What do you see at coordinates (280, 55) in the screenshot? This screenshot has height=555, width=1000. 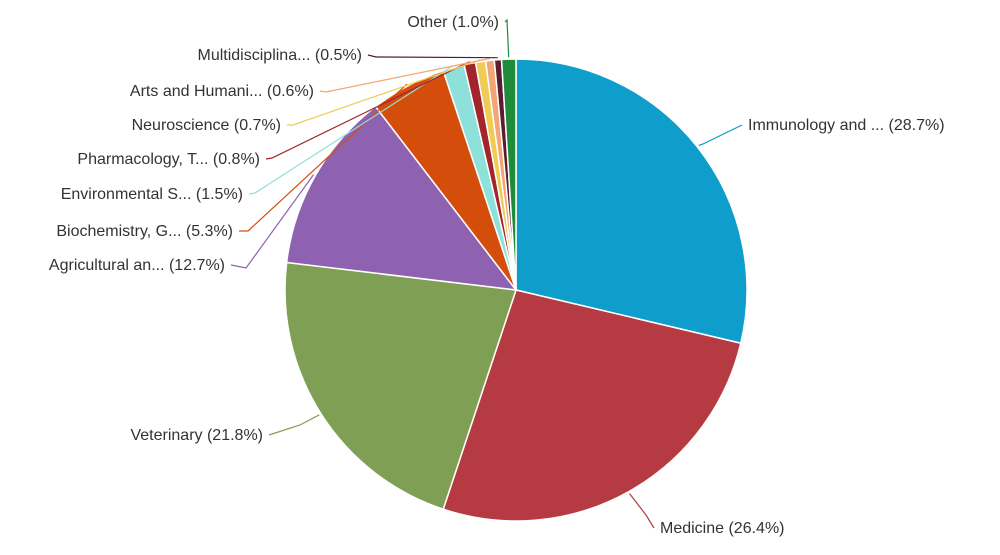 I see `slice-label: Multidisciplina... (0.5%)` at bounding box center [280, 55].